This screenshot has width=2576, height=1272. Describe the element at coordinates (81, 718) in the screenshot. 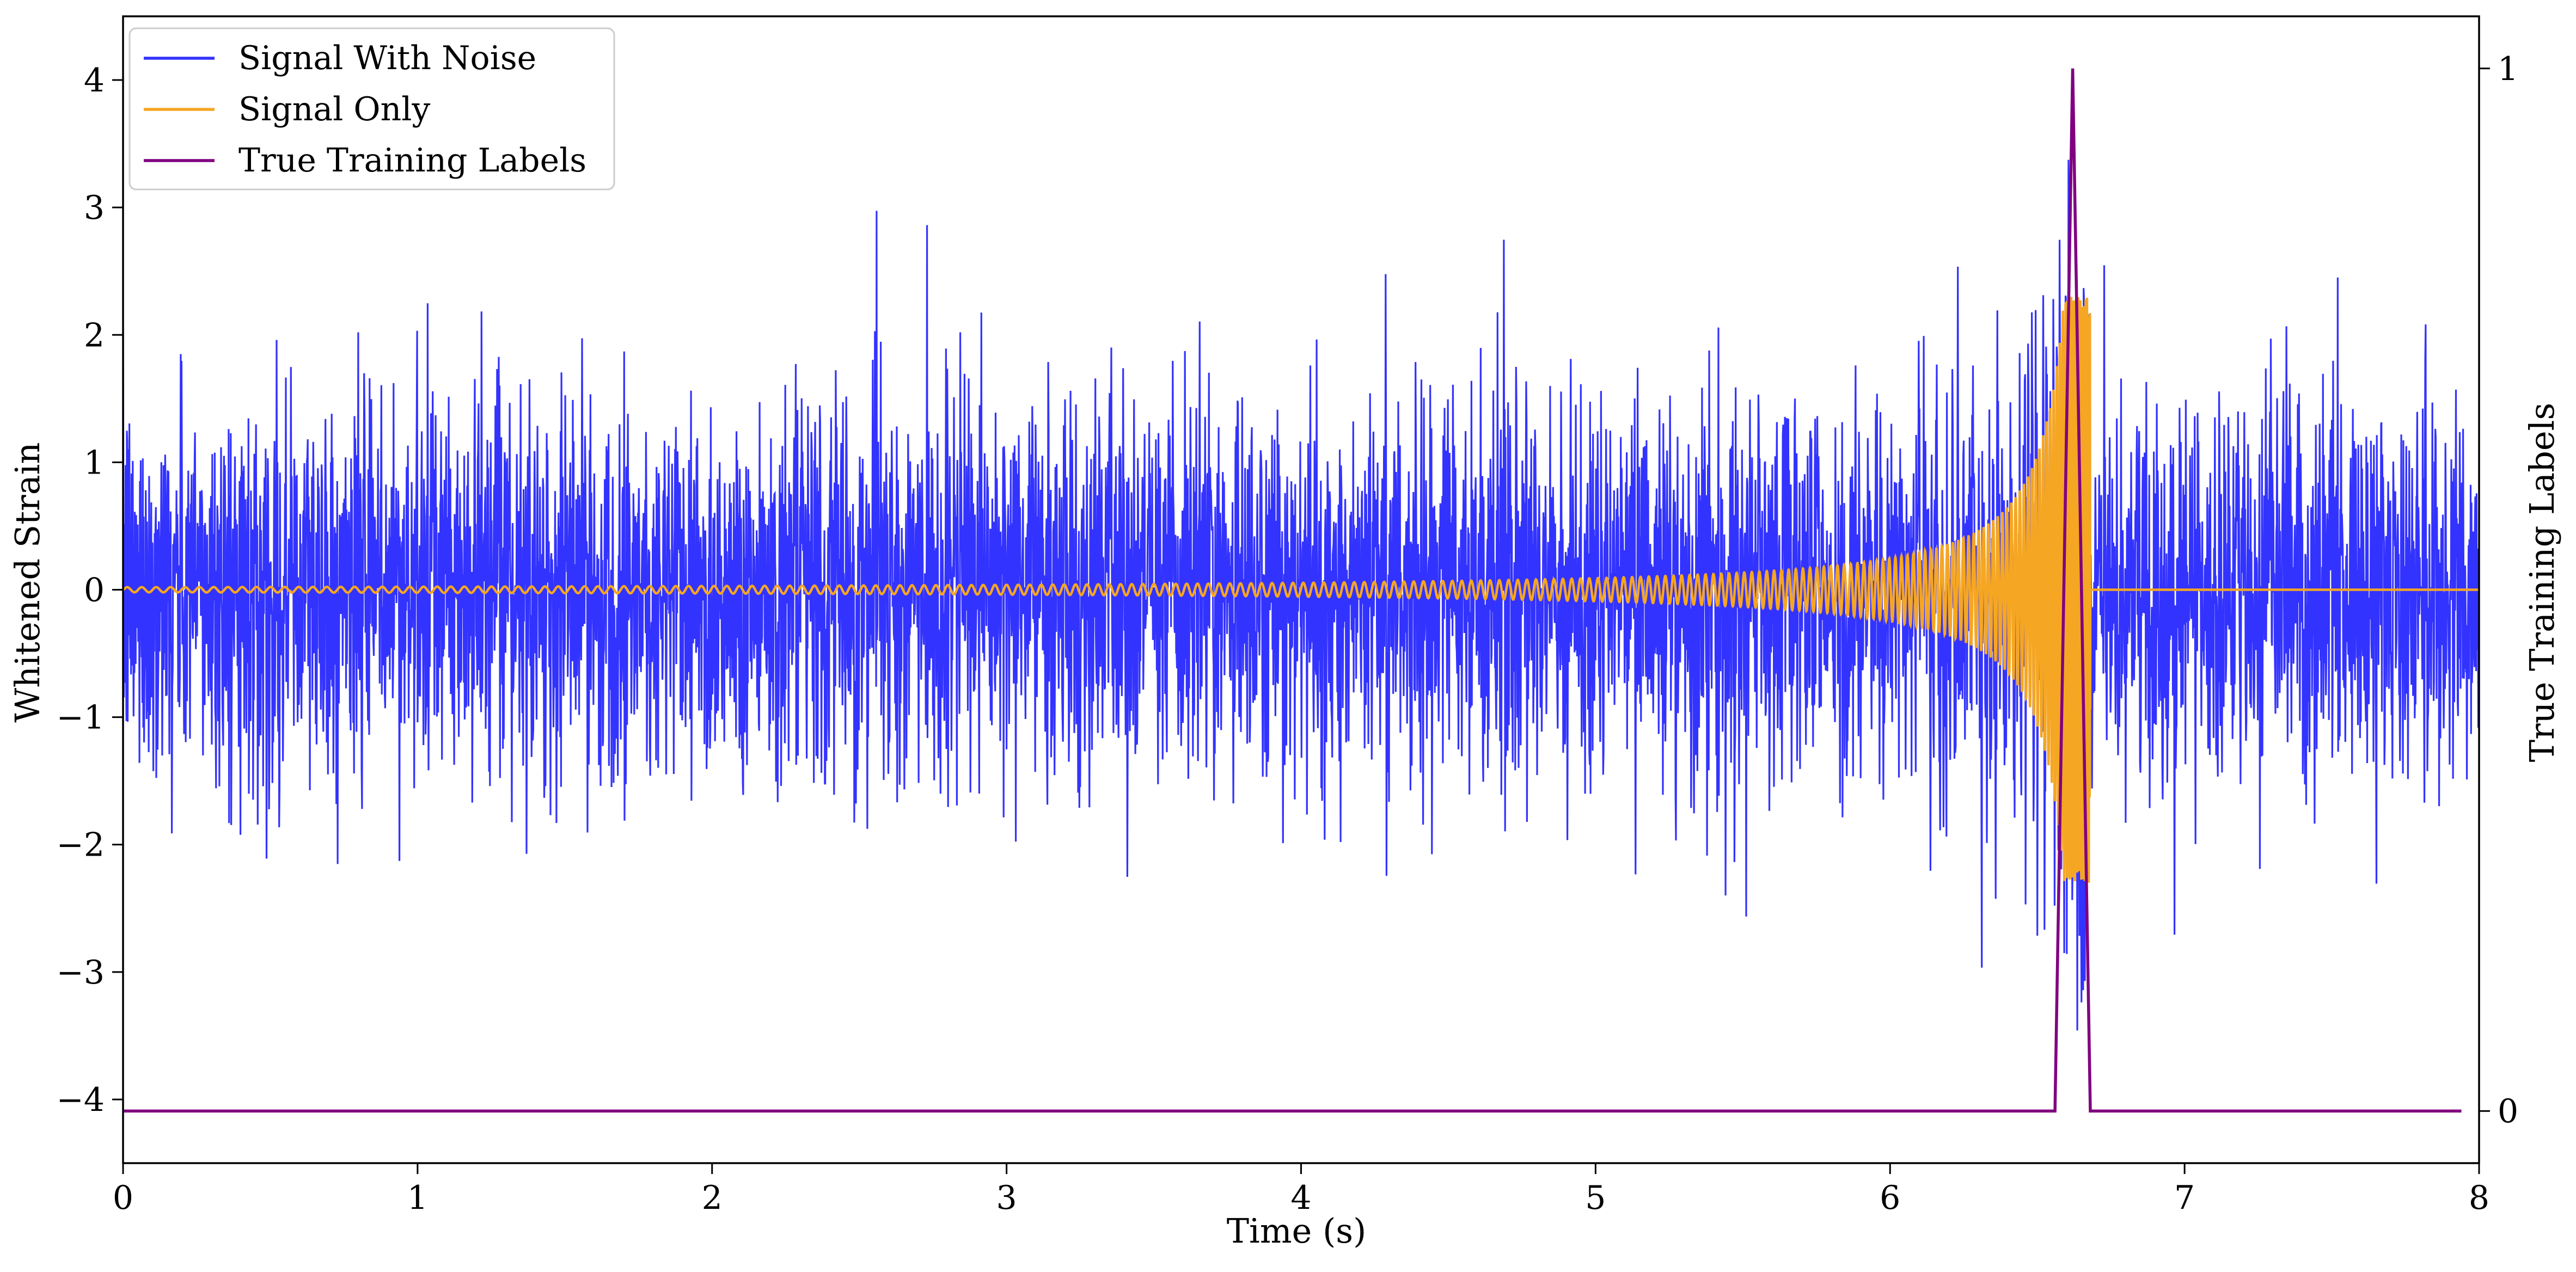

I see `y-tick-label: −1` at that location.